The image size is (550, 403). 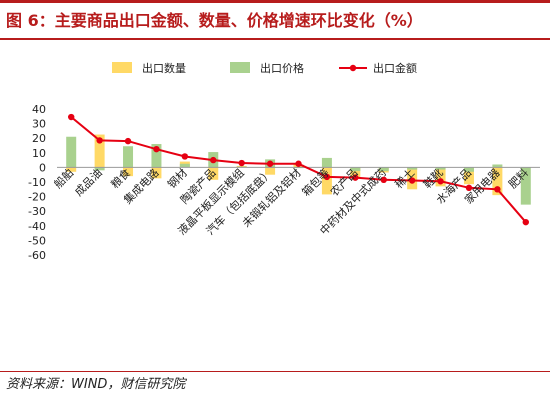 What do you see at coordinates (164, 68) in the screenshot?
I see `legend-label: 出口数量` at bounding box center [164, 68].